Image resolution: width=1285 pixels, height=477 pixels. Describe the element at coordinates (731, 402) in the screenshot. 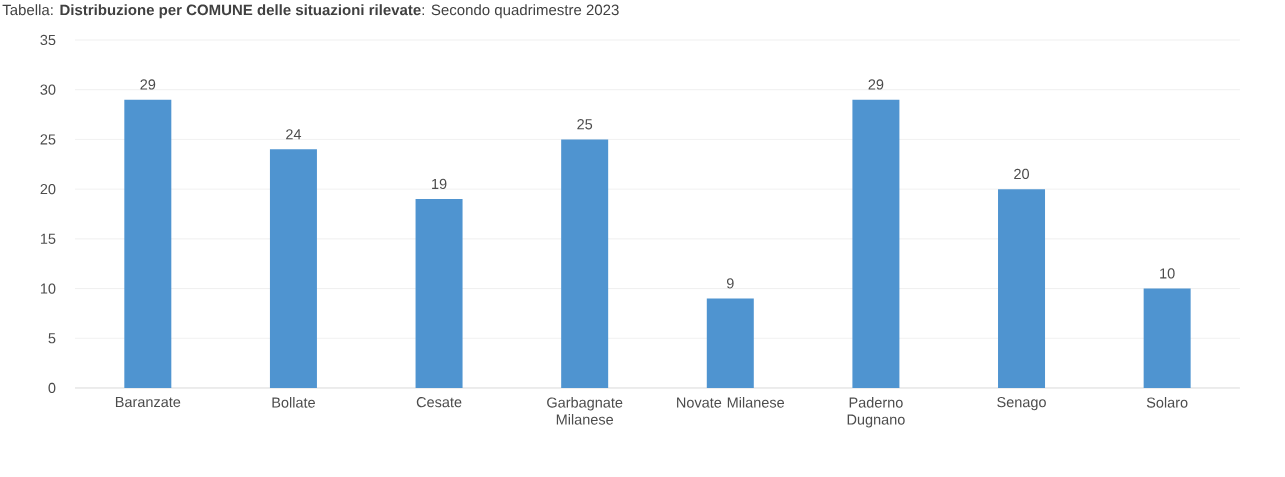

I see `x-tick-label: Novate Milanese` at that location.